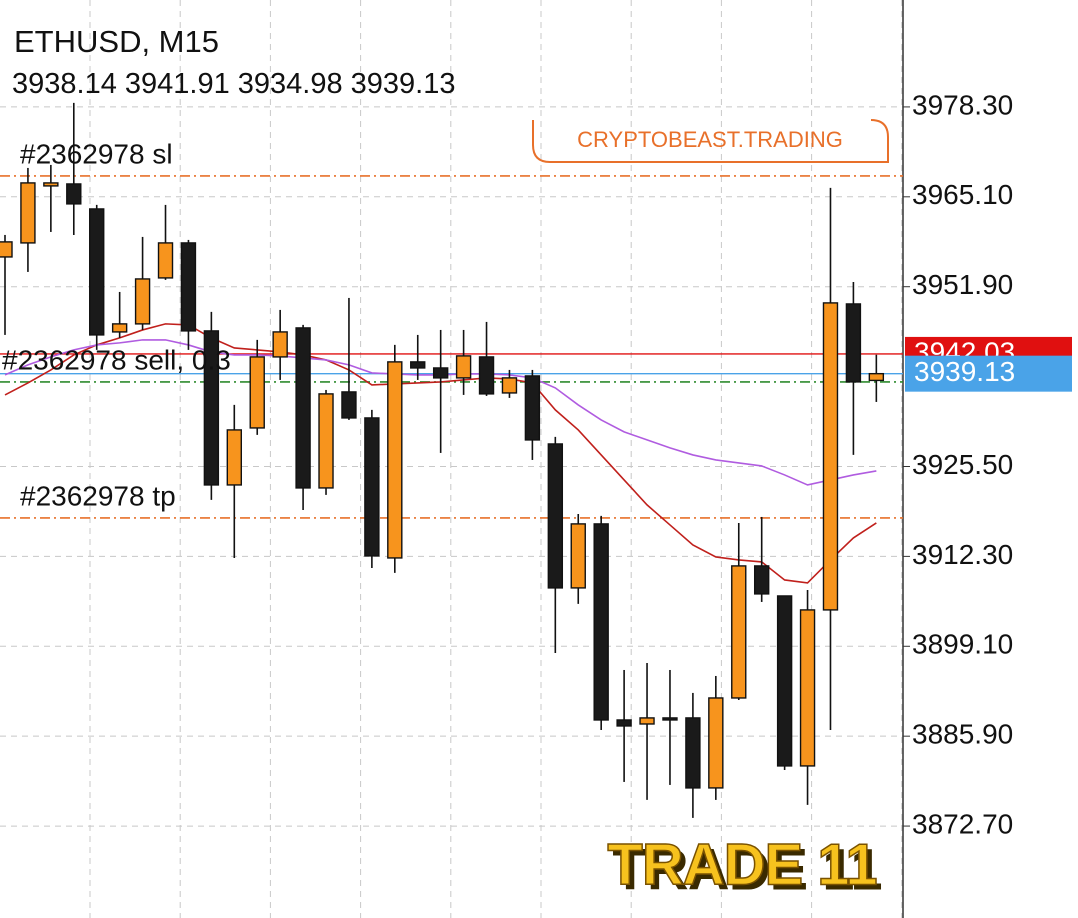  I want to click on ohlc-high: 3941.91, so click(177, 84).